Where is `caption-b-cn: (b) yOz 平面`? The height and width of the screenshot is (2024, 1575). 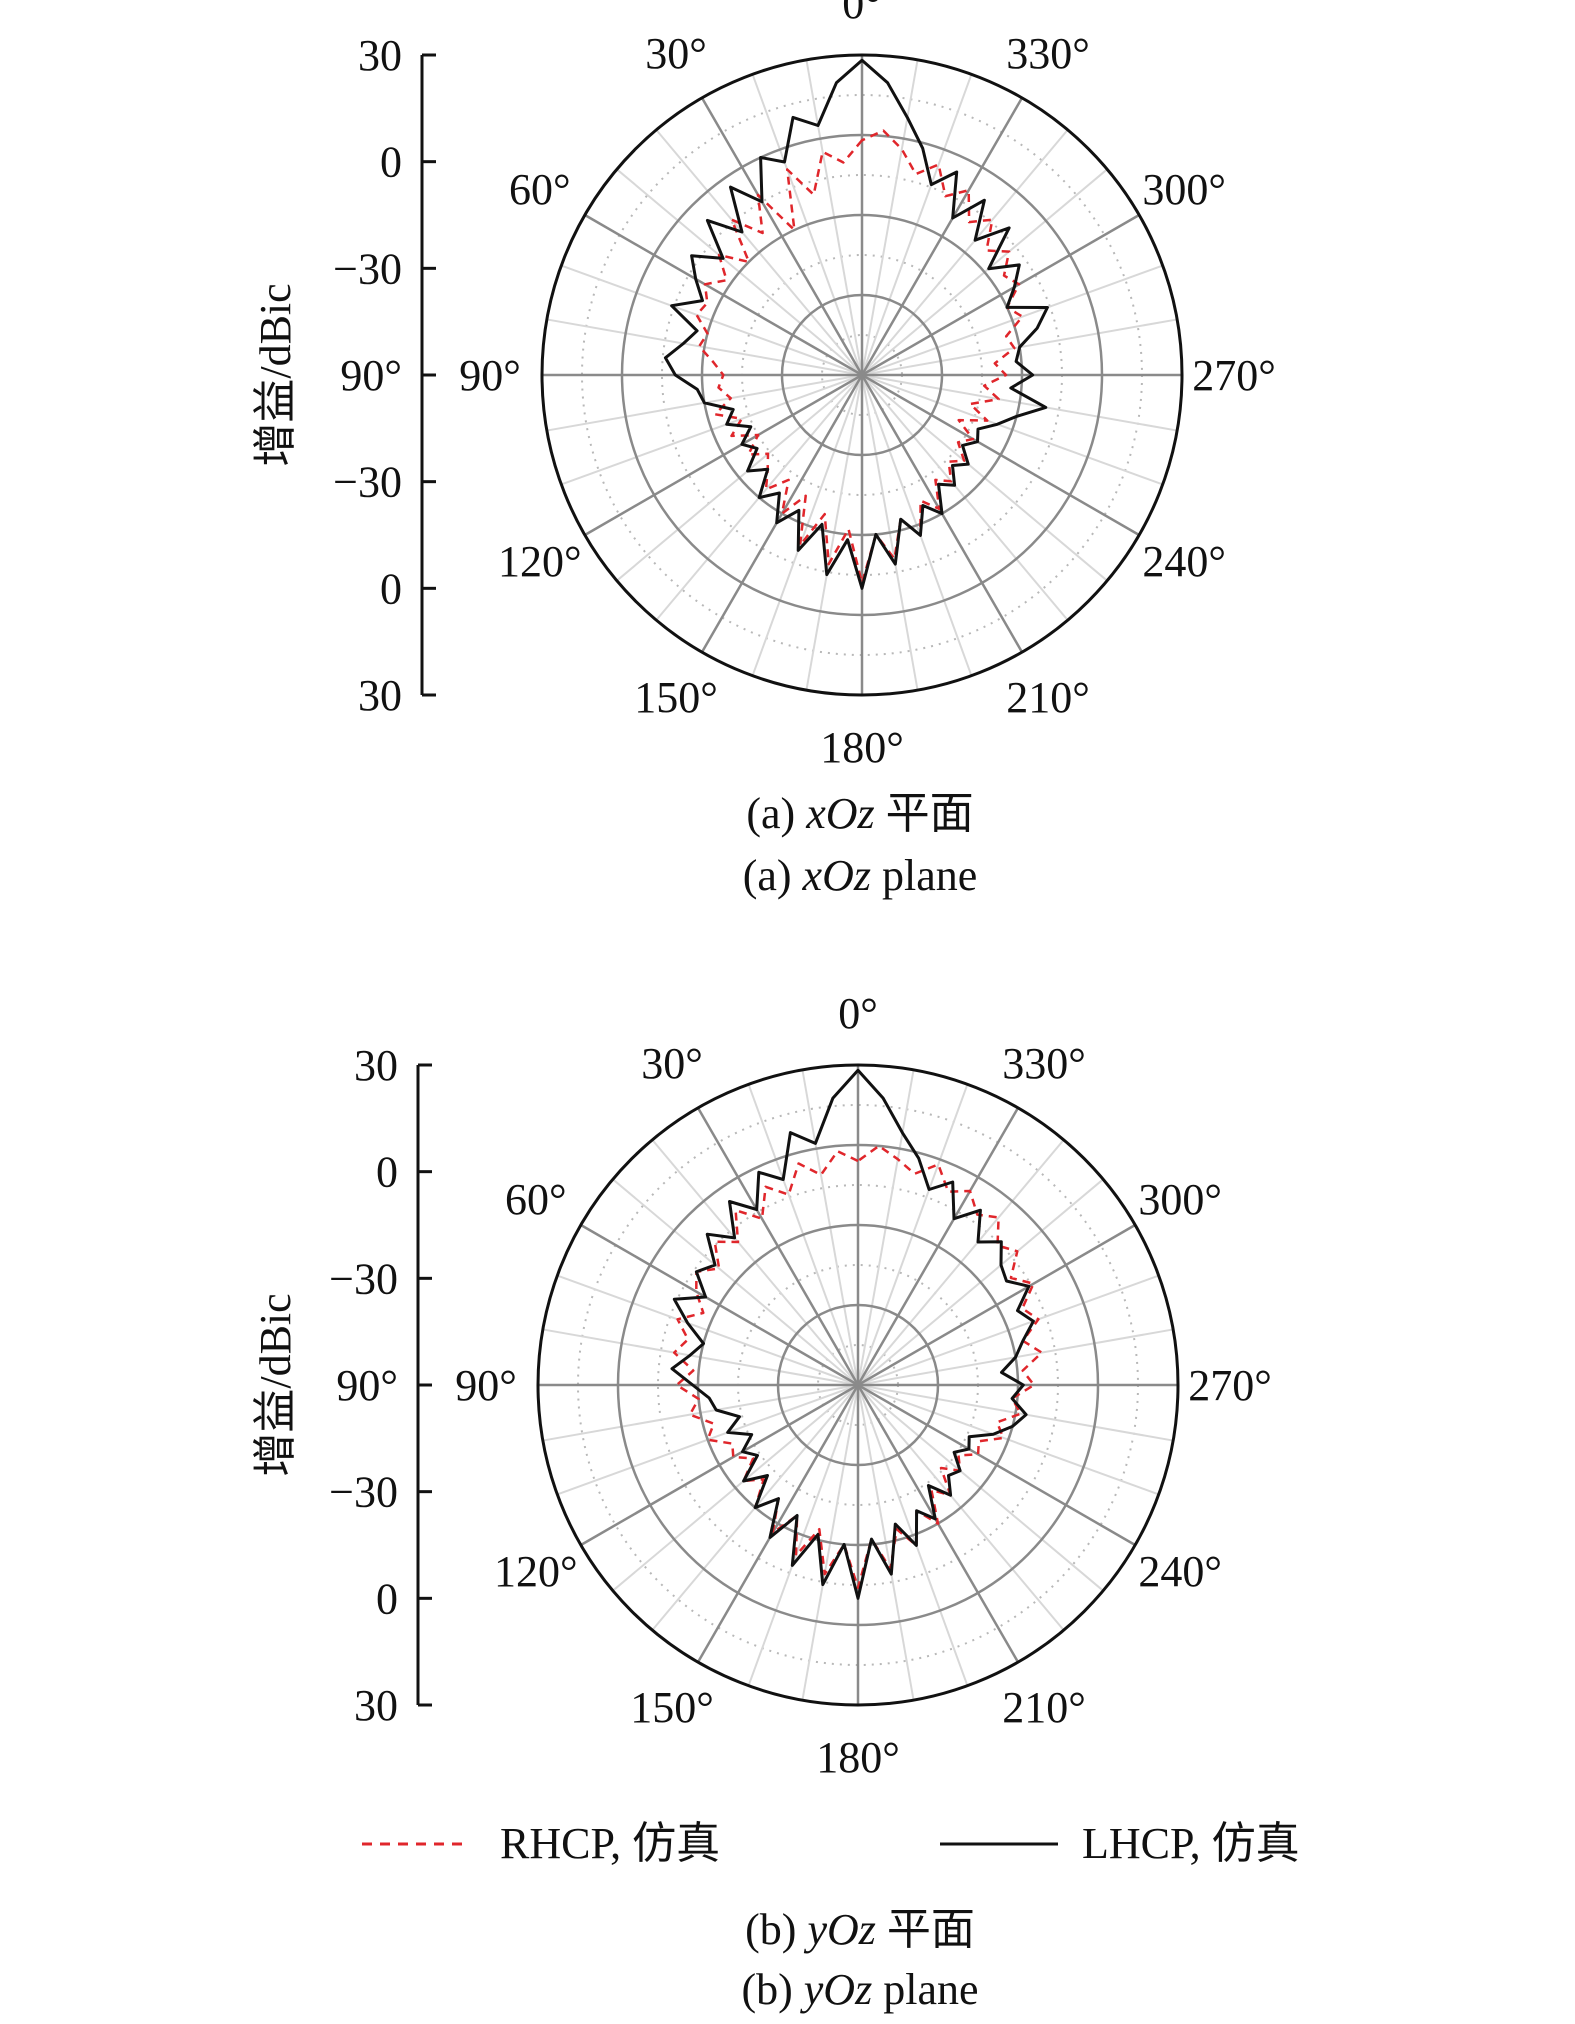
caption-b-cn: (b) yOz 平面 is located at coordinates (860, 1929).